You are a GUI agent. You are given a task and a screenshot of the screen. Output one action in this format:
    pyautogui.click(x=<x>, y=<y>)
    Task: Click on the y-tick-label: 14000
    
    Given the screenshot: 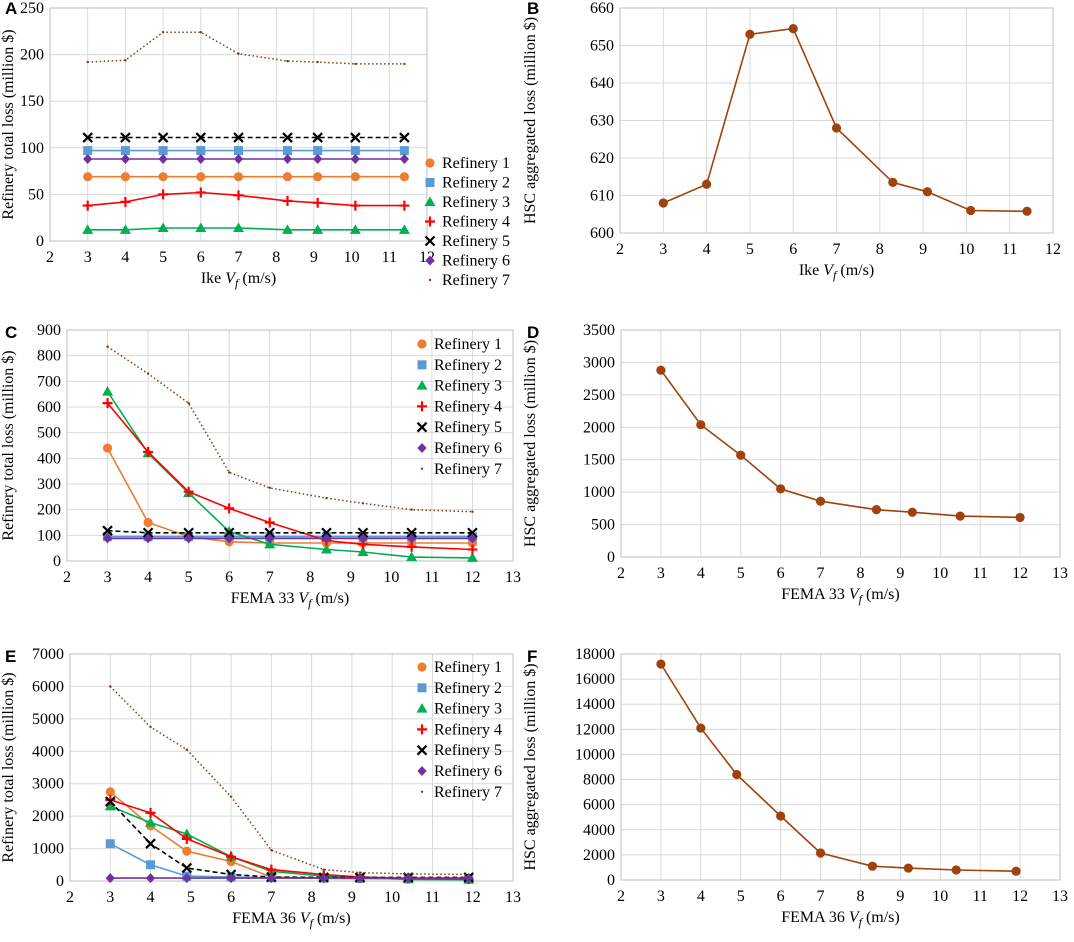 What is the action you would take?
    pyautogui.click(x=595, y=704)
    